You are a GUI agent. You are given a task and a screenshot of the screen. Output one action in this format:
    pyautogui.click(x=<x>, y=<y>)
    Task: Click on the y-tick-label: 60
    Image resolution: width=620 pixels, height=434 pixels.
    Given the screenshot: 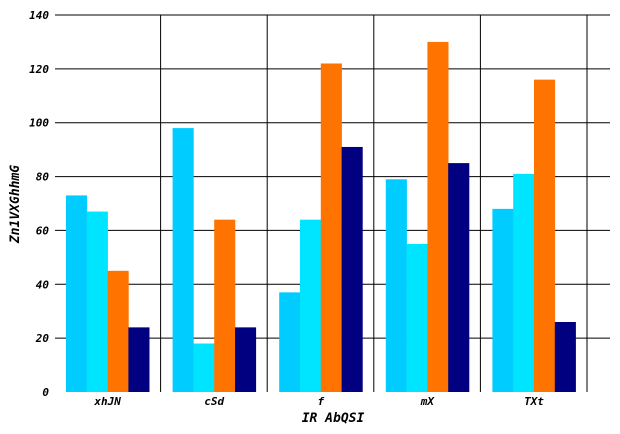 What is the action you would take?
    pyautogui.click(x=43, y=230)
    